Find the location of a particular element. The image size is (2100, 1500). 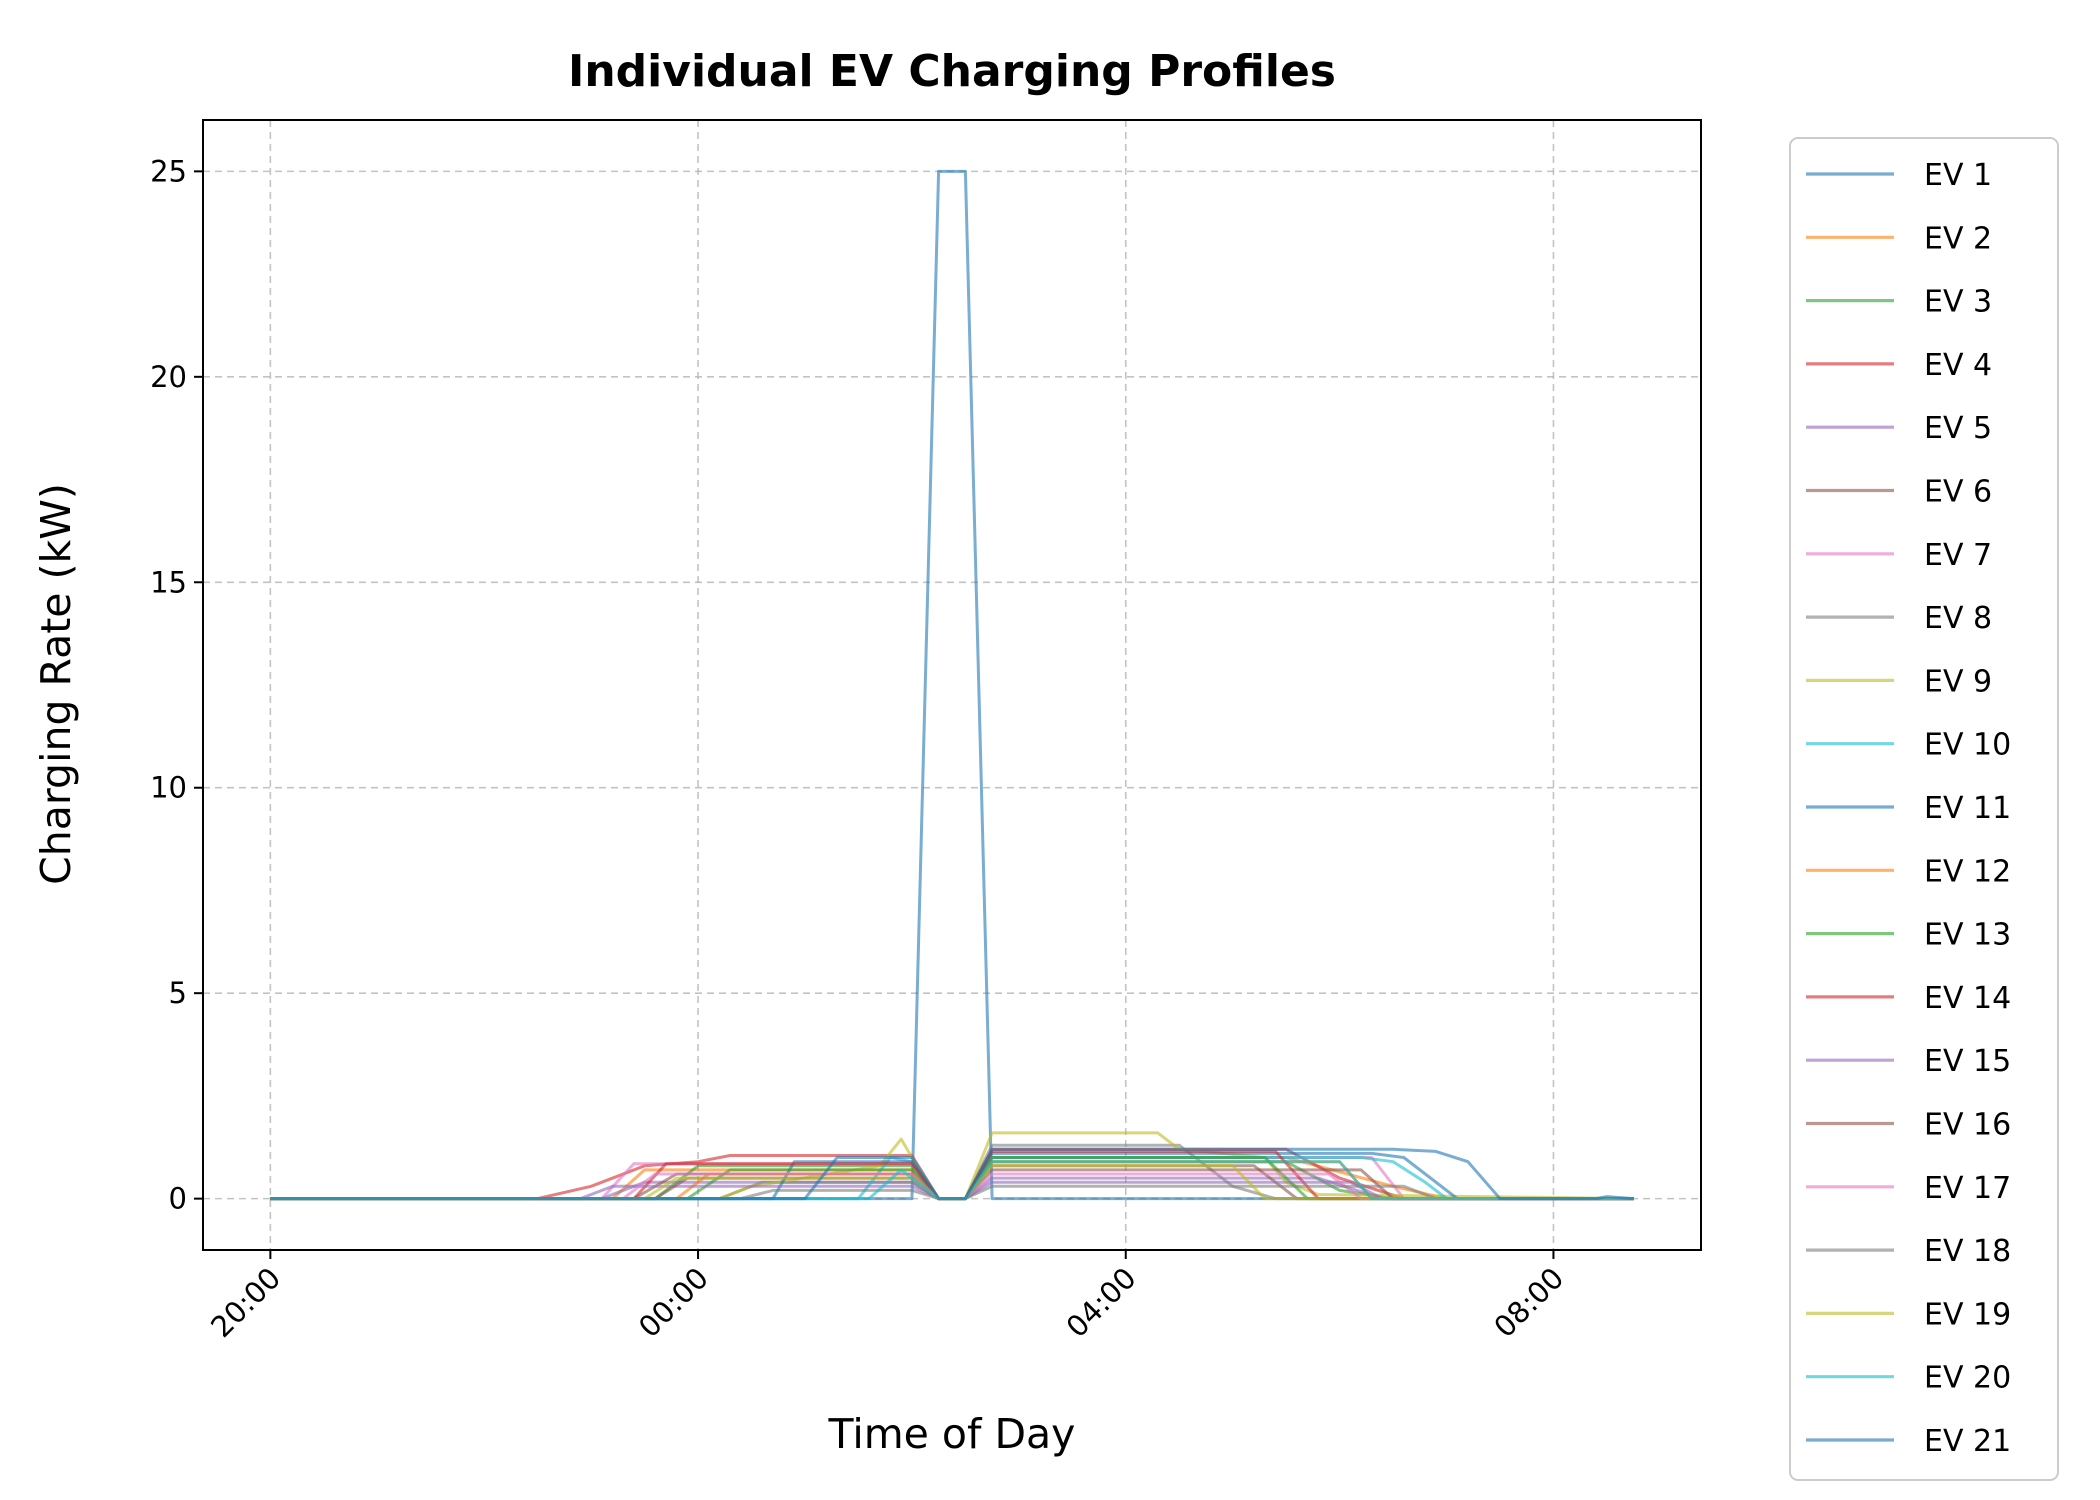

y-tick-label: 20 is located at coordinates (168, 377).